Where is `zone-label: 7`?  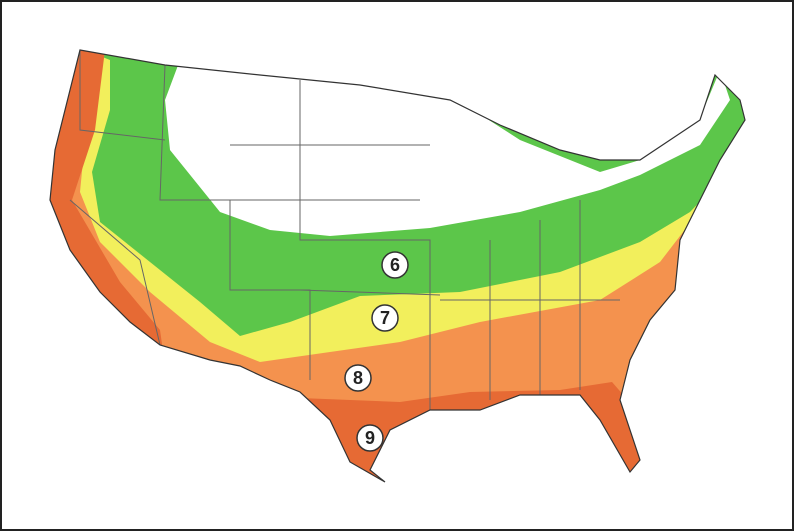 zone-label: 7 is located at coordinates (385, 318).